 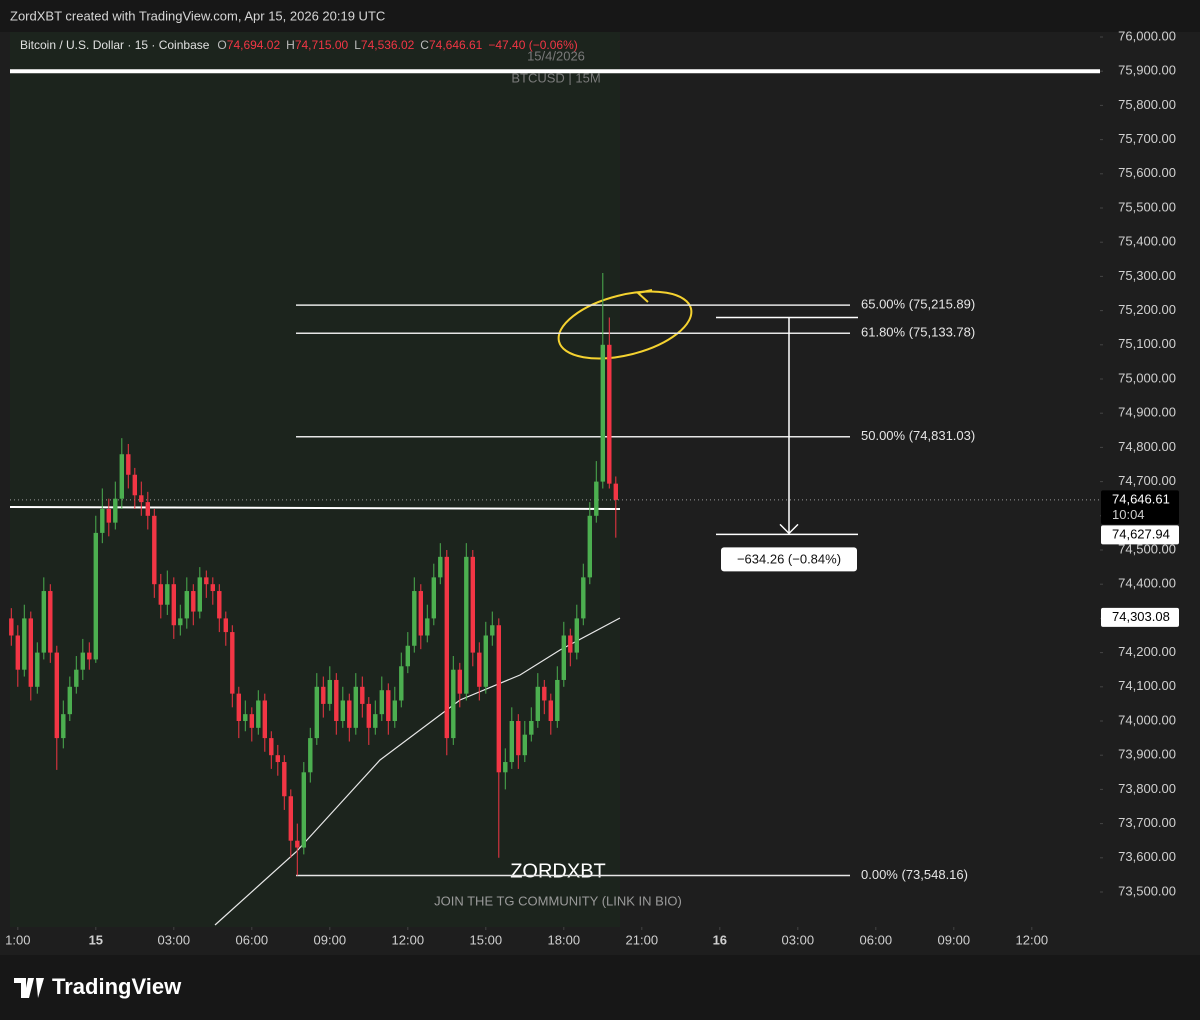 I want to click on high-value: 74,715.00, so click(x=322, y=45).